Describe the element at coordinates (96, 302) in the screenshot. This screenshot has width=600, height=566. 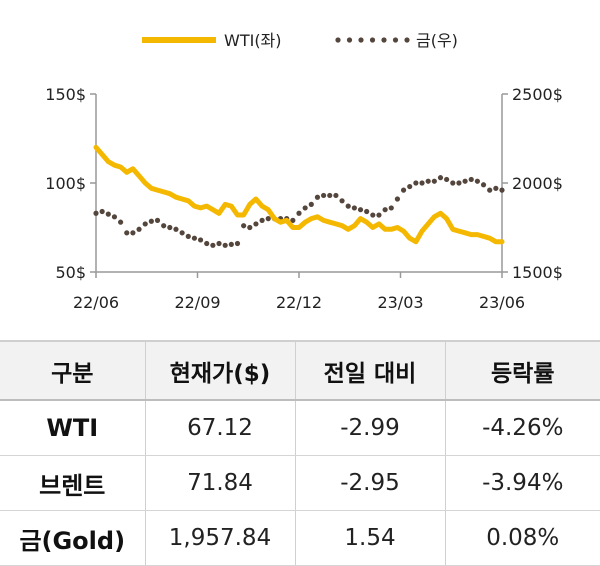
I see `x-tick-label: 22/06` at that location.